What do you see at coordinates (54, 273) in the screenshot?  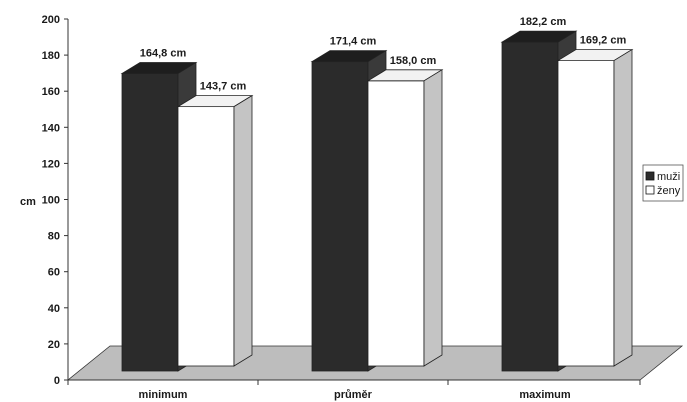 I see `y-tick-label: 60` at bounding box center [54, 273].